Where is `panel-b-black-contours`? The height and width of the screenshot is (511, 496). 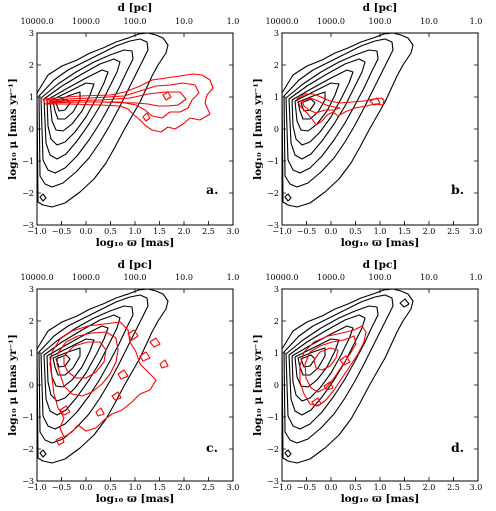 panel-b-black-contours is located at coordinates (348, 120).